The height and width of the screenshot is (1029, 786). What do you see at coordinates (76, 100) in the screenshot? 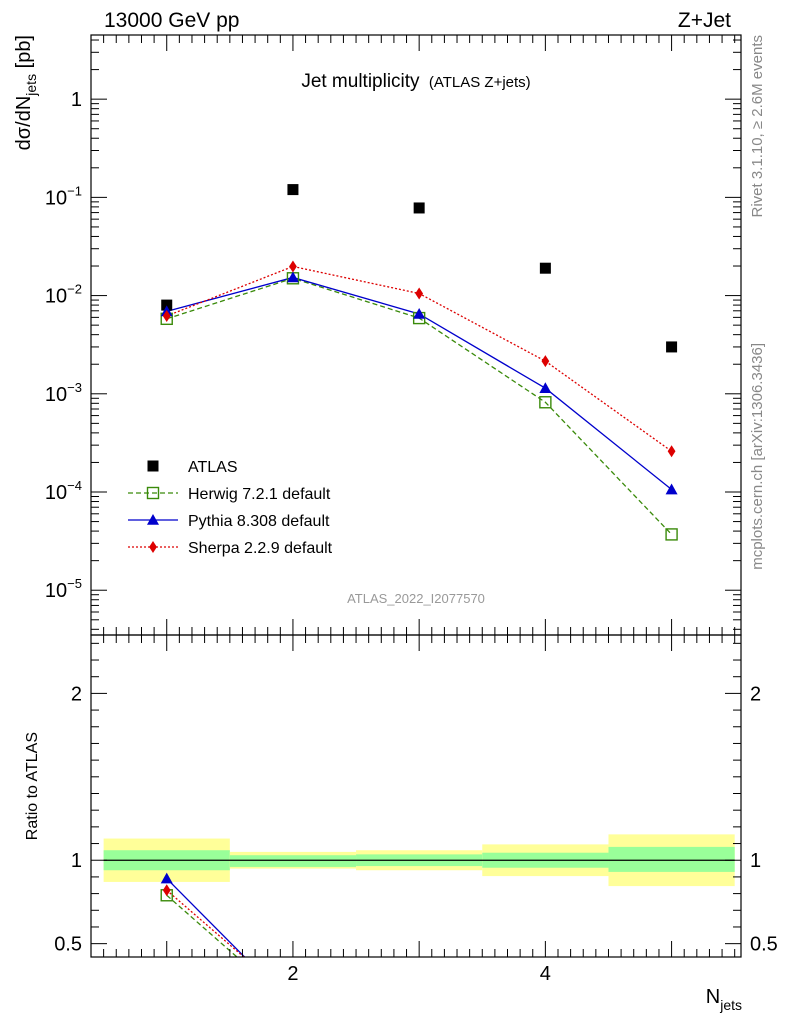
I see `y-tick-label-main-0: 1` at bounding box center [76, 100].